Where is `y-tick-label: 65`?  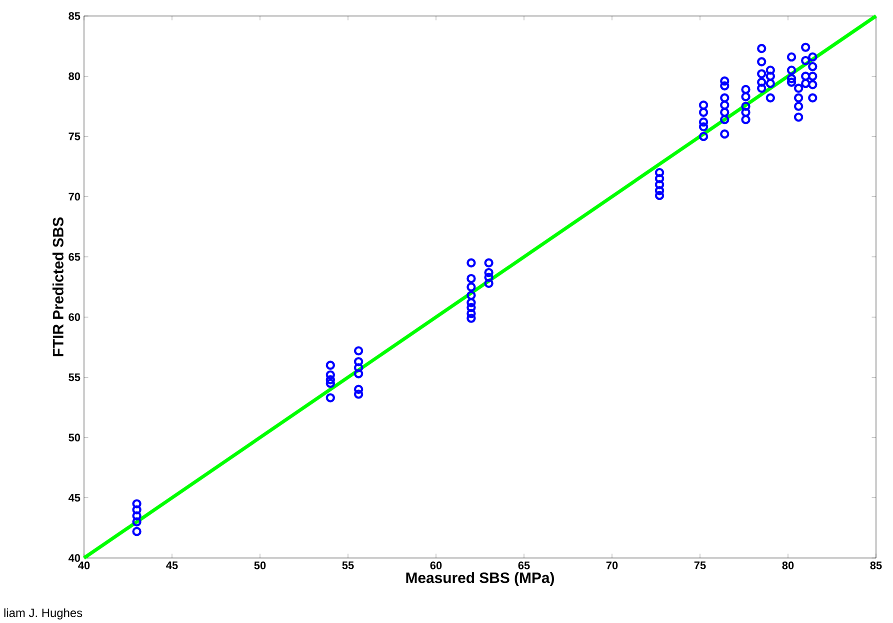
y-tick-label: 65 is located at coordinates (74, 257).